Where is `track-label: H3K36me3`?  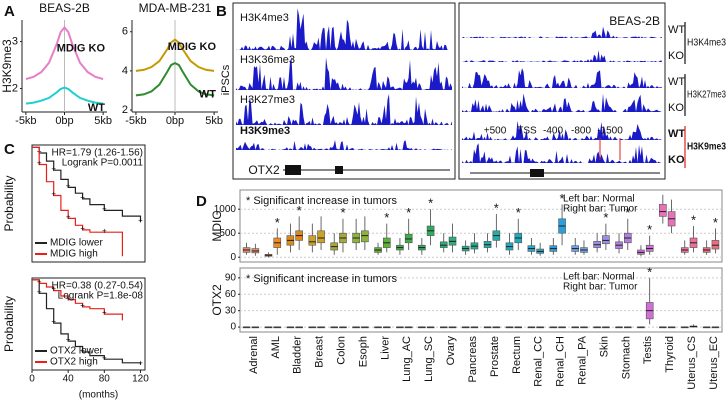
track-label: H3K36me3 is located at coordinates (267, 60).